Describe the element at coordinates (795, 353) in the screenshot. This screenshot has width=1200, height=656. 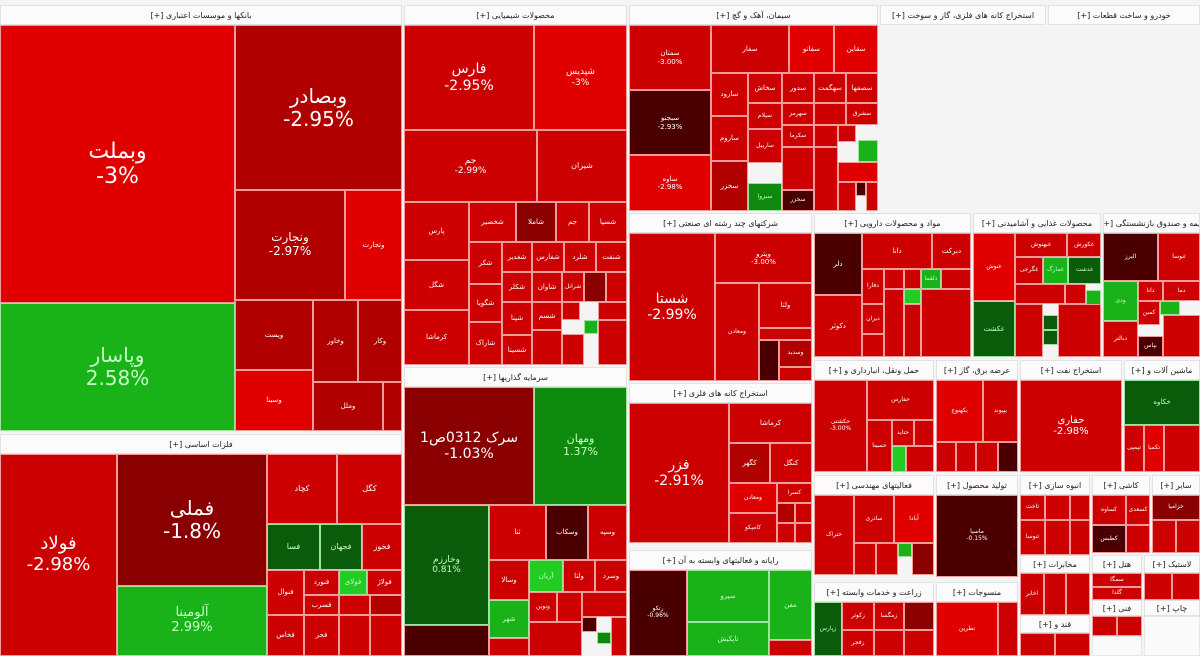
I see `stock-tile: وسدید` at that location.